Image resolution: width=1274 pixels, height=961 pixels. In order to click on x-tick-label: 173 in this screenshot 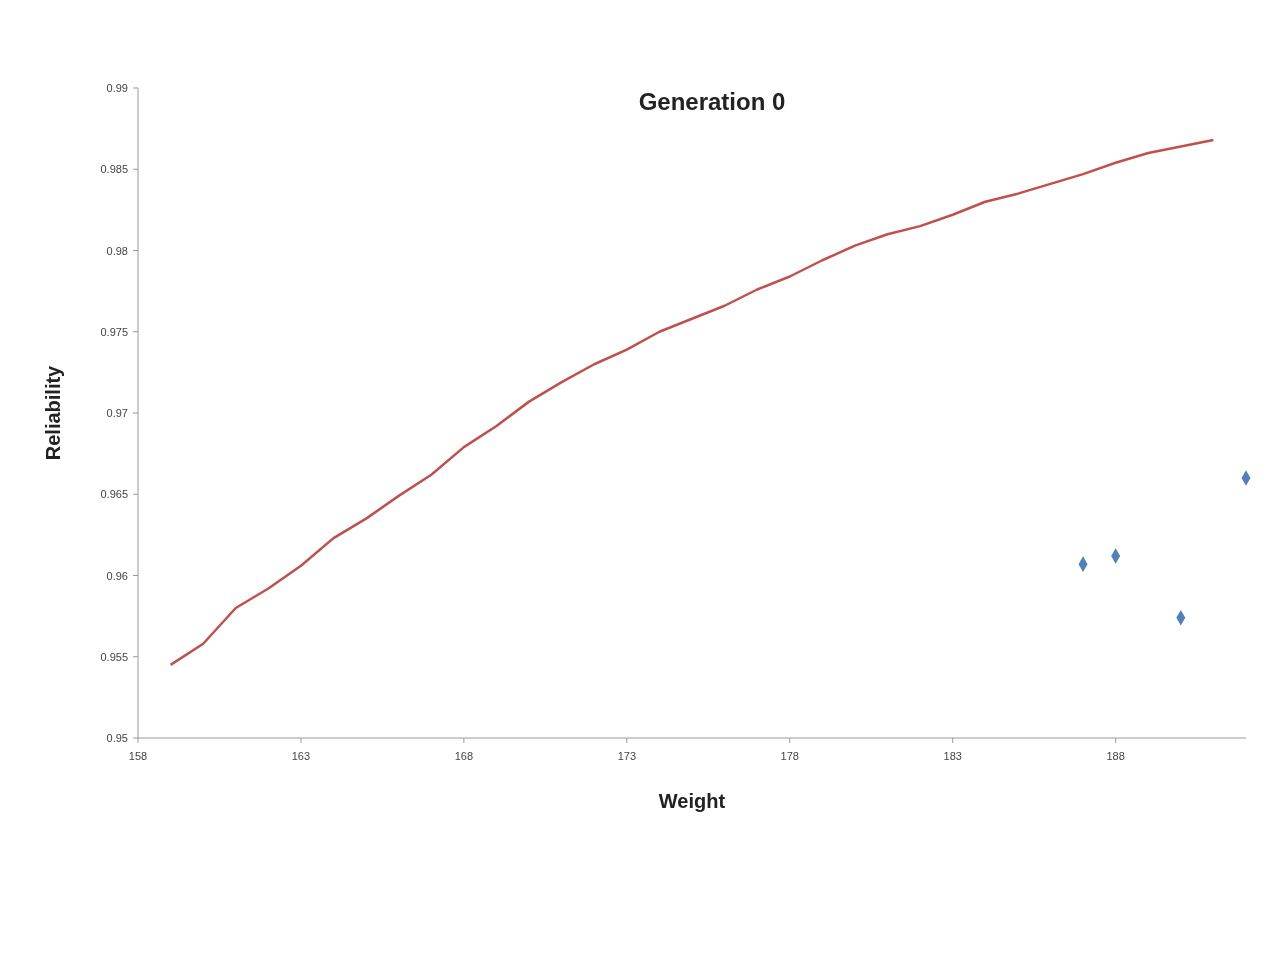, I will do `click(626, 756)`.